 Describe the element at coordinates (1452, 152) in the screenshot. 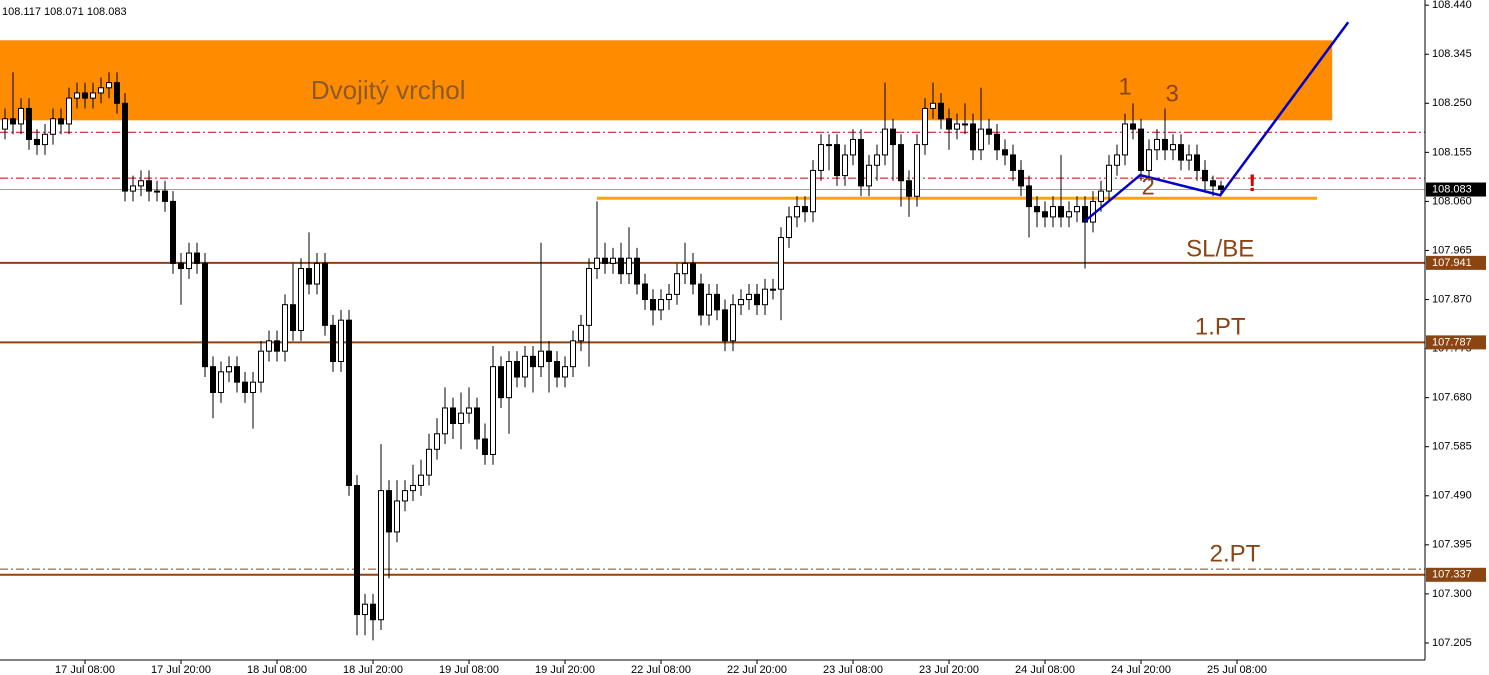

I see `y-tick-label: 108.155` at that location.